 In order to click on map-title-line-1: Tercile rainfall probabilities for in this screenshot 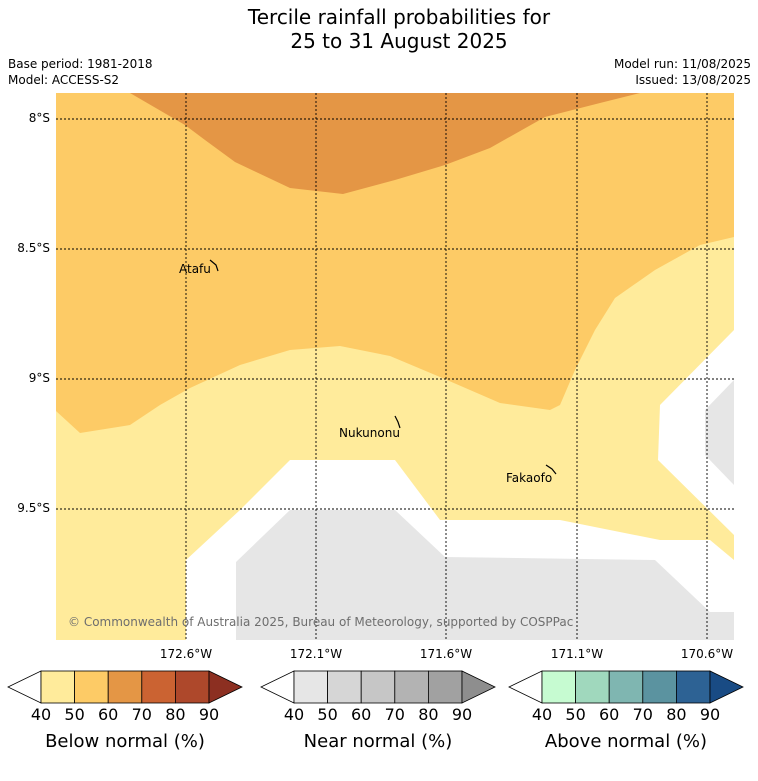, I will do `click(399, 17)`.